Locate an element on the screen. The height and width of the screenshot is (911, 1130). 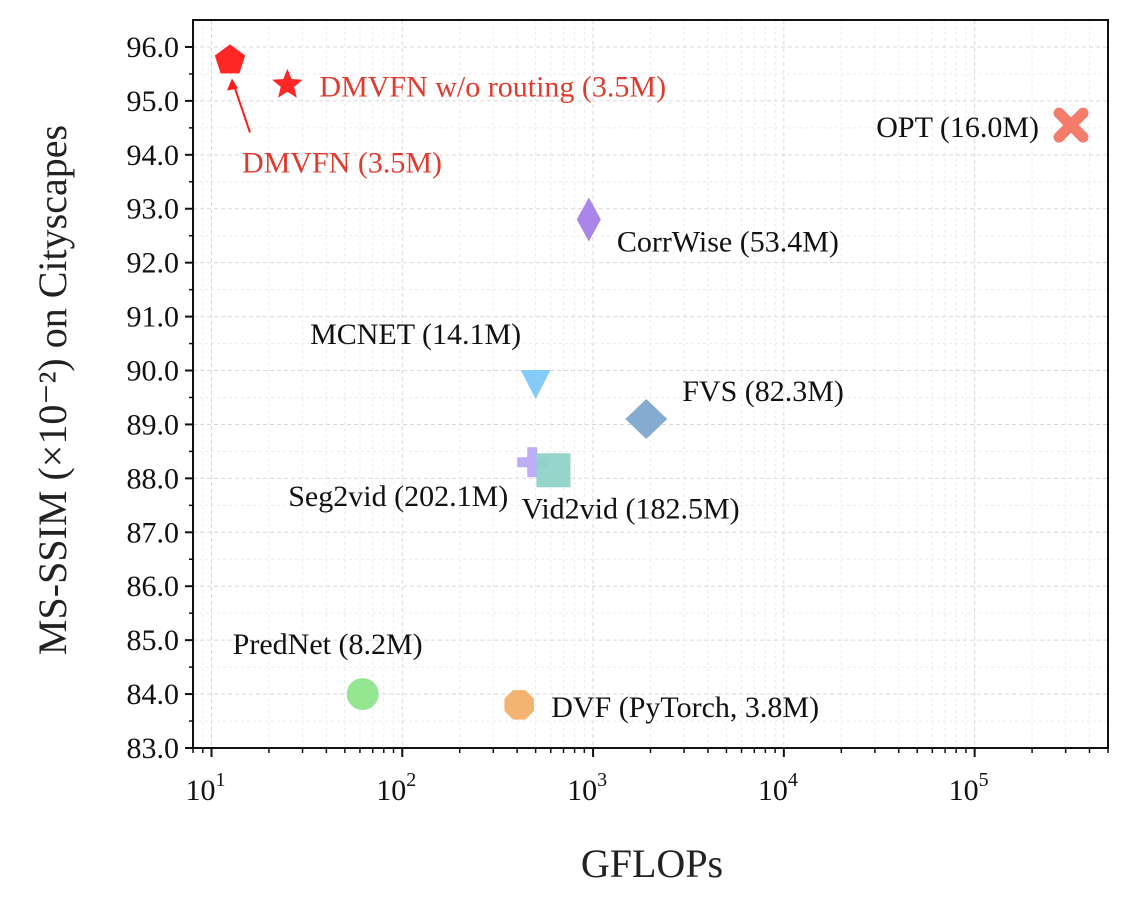
point-dvf is located at coordinates (519, 705).